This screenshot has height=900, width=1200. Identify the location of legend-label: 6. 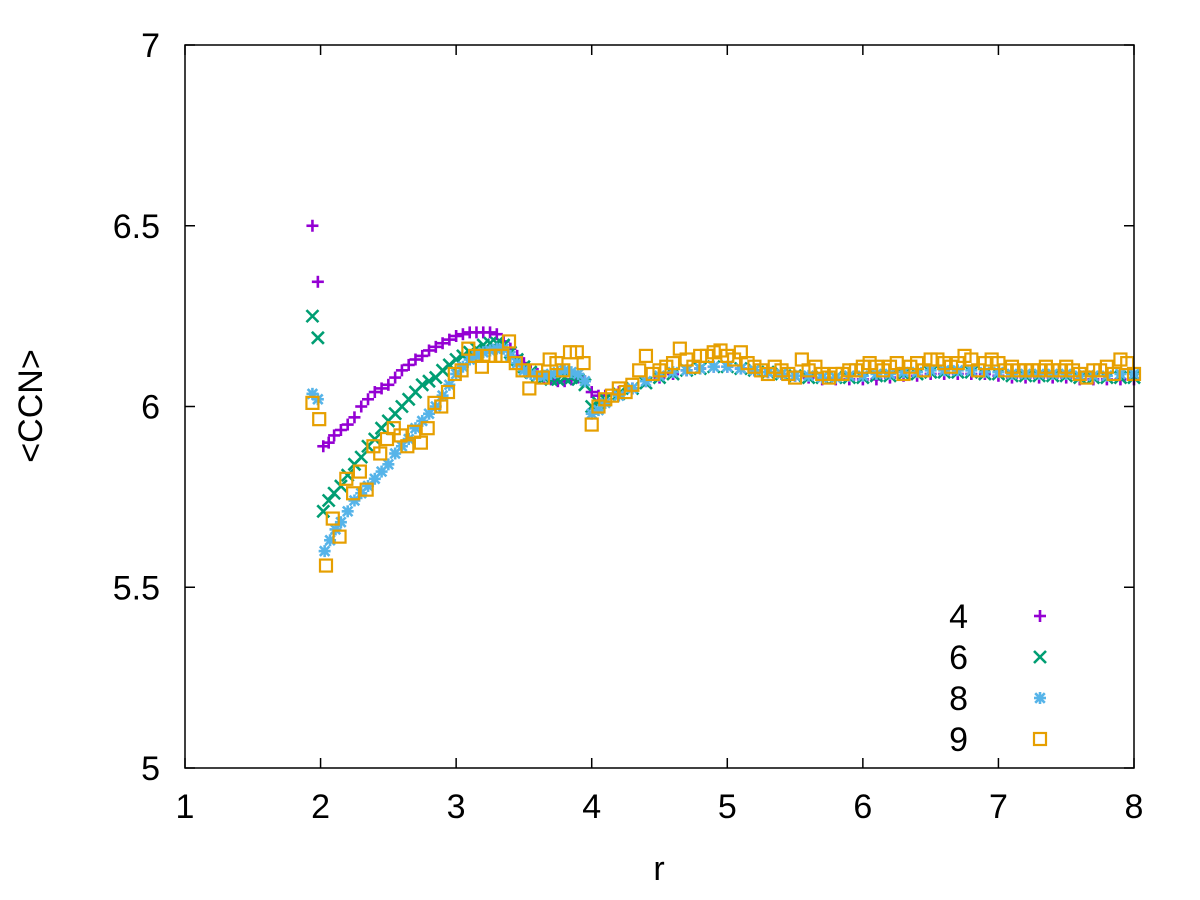
(958, 658).